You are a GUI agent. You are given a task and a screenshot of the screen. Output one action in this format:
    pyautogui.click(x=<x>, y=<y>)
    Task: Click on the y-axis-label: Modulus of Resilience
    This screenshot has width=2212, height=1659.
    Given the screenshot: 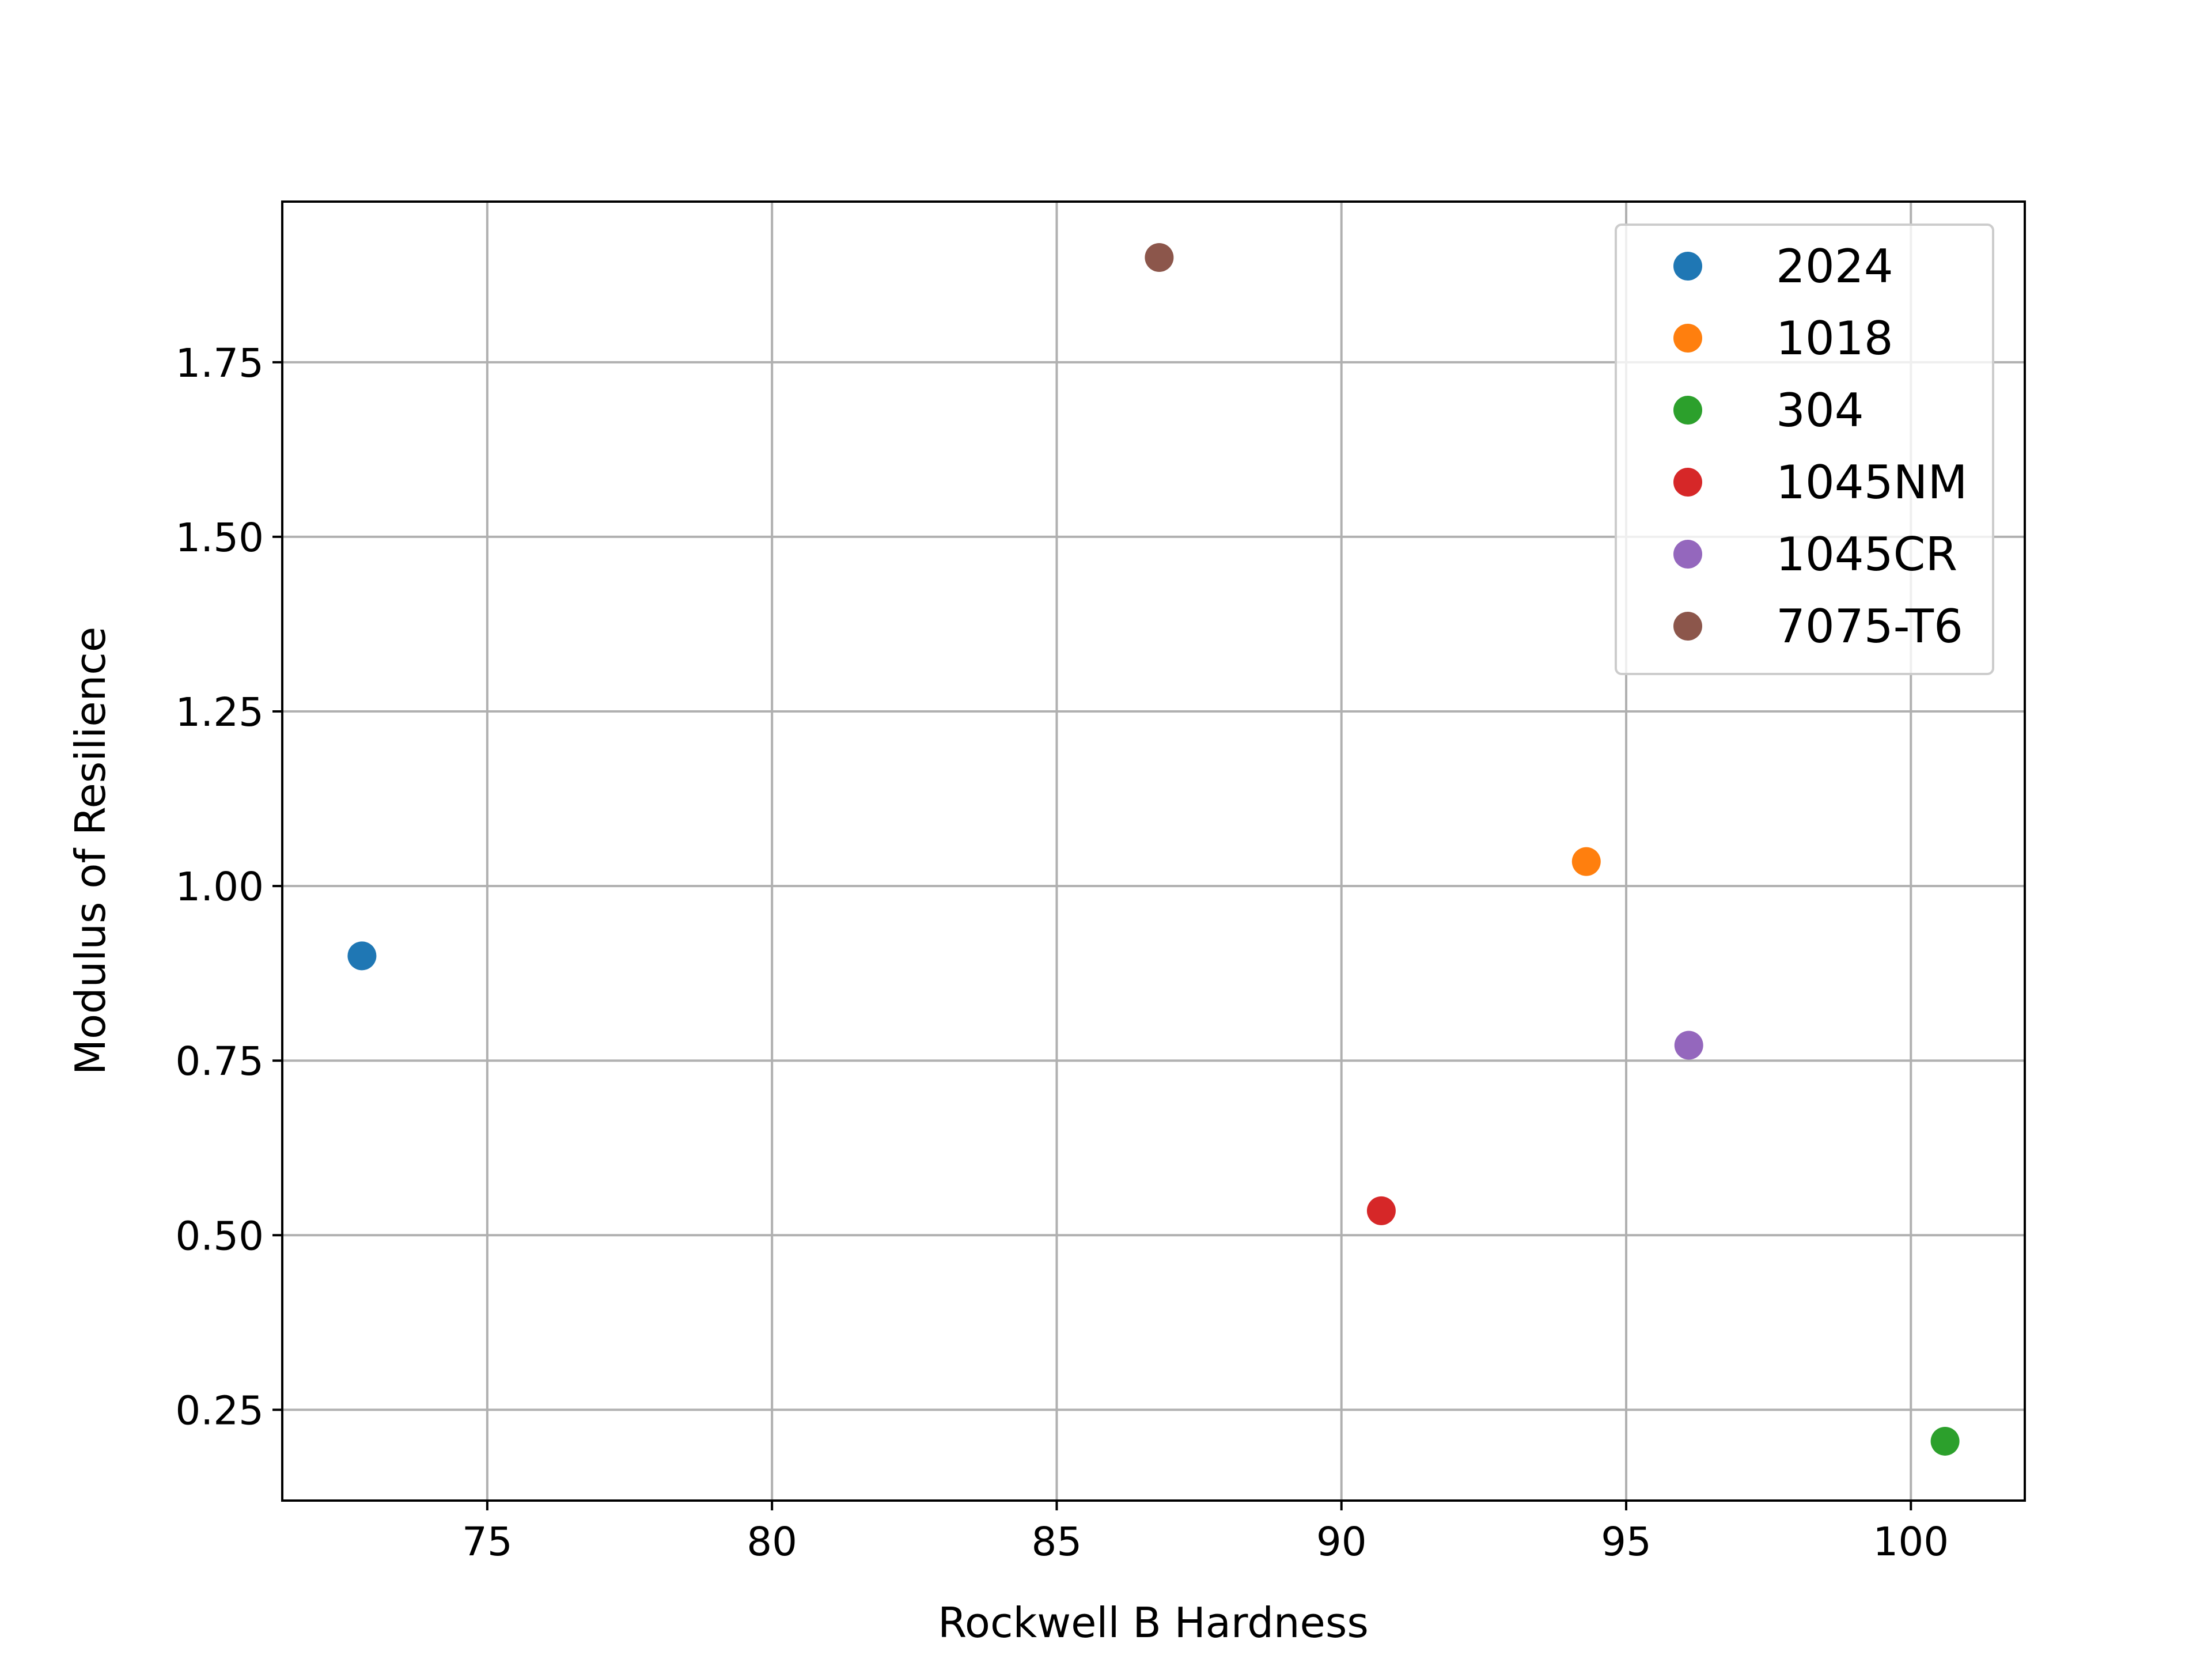 What is the action you would take?
    pyautogui.click(x=90, y=851)
    